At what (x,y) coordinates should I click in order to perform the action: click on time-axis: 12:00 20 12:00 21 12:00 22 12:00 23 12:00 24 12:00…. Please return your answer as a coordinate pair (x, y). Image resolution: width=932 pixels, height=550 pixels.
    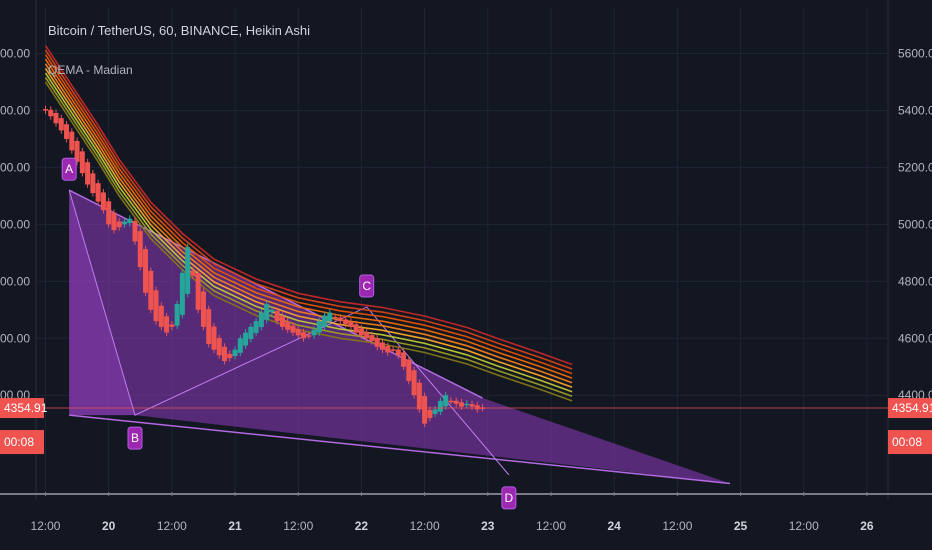
    Looking at the image, I should click on (452, 512).